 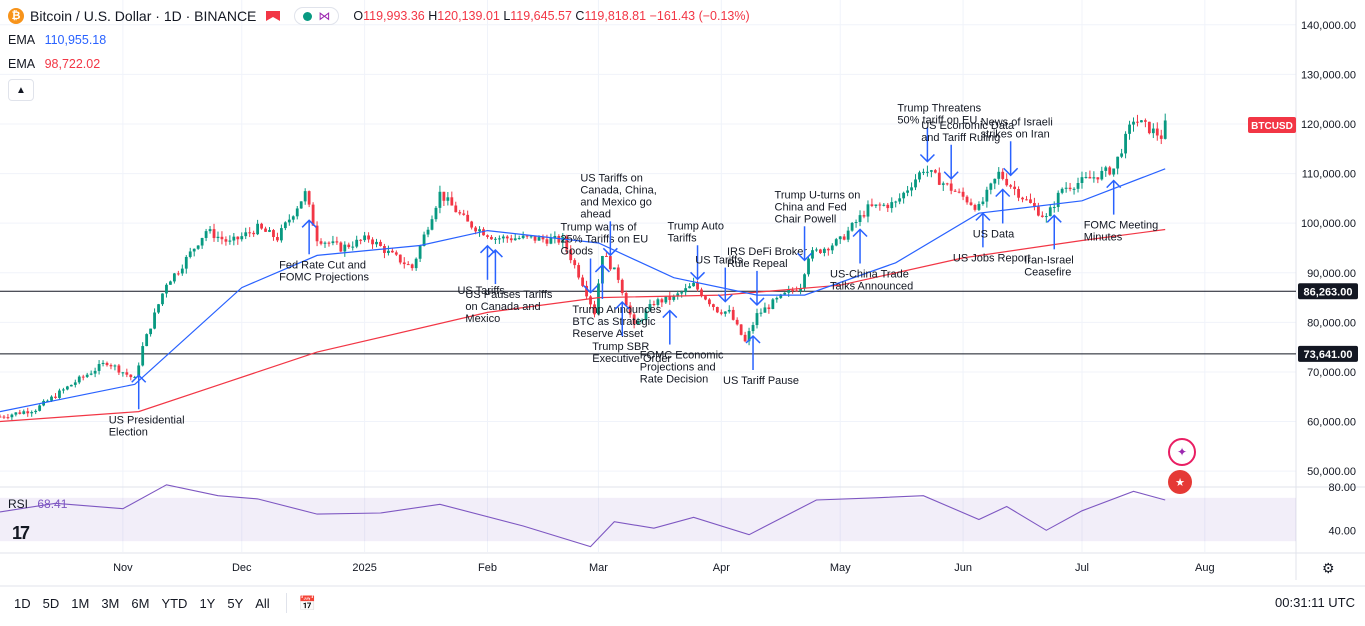 What do you see at coordinates (110, 603) in the screenshot?
I see `range-3m: 3M` at bounding box center [110, 603].